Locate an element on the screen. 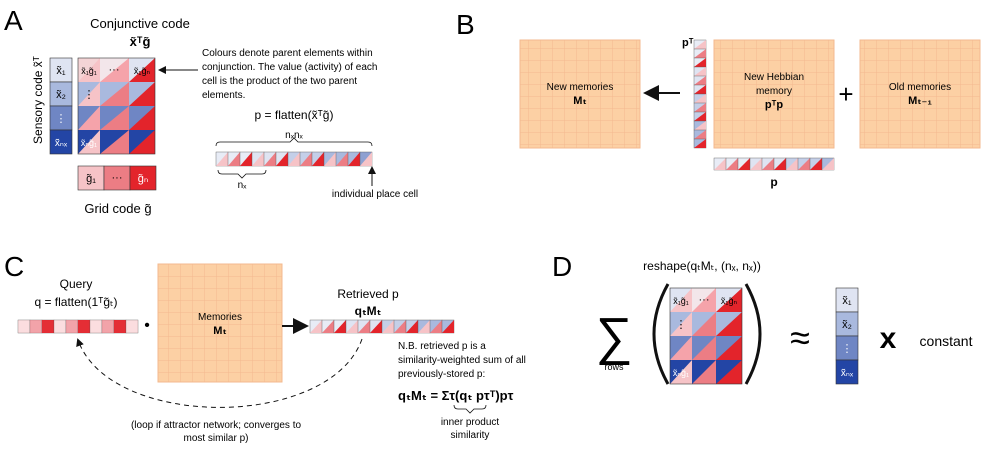 The image size is (985, 457). p-vector-a is located at coordinates (294, 159).